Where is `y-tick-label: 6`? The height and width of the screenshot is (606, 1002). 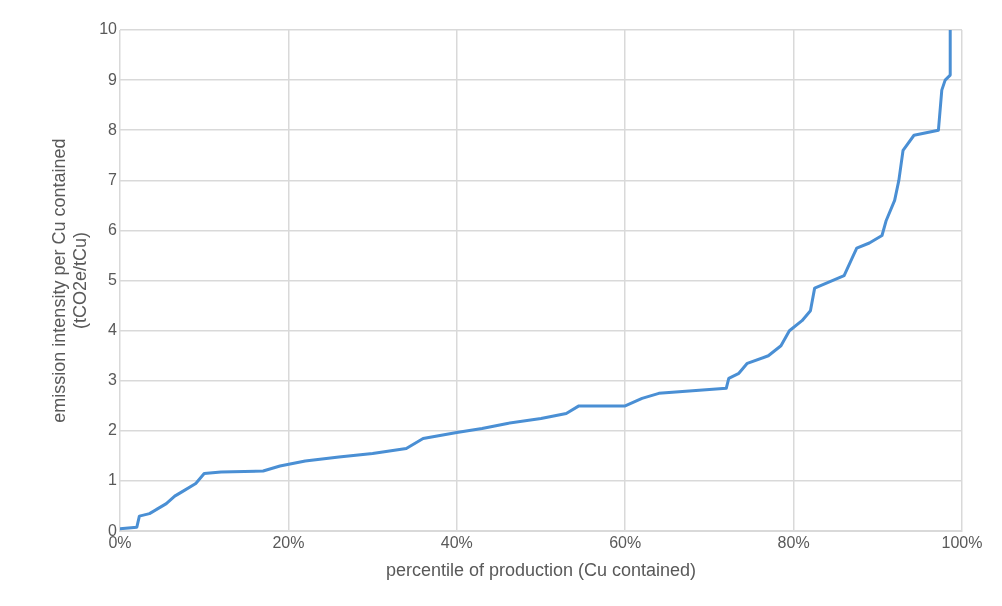 y-tick-label: 6 is located at coordinates (113, 229).